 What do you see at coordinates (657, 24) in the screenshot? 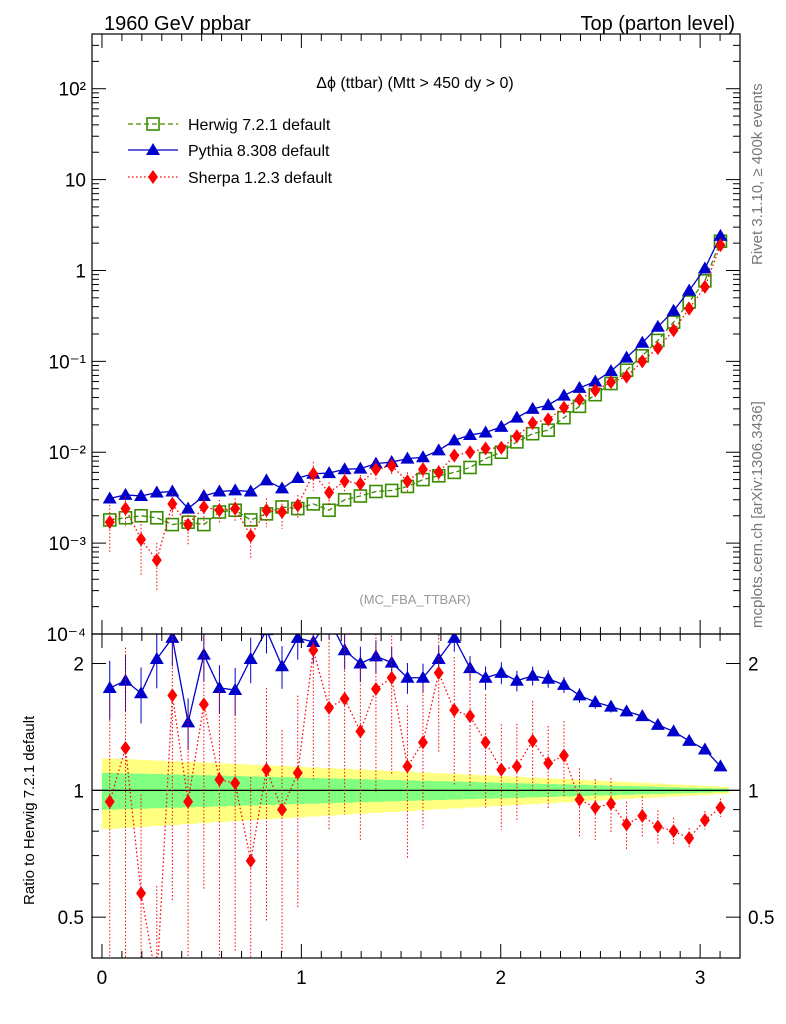
I see `header-right-label: Top (parton level)` at bounding box center [657, 24].